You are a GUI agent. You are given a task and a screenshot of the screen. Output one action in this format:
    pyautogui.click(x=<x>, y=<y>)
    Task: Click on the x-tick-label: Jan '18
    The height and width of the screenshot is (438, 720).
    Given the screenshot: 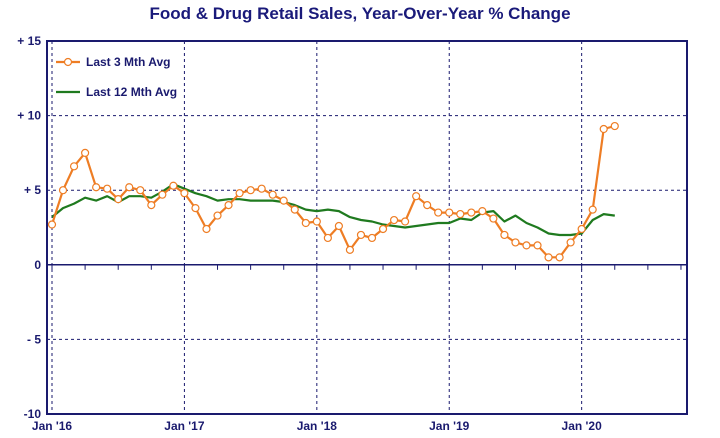 What is the action you would take?
    pyautogui.click(x=317, y=426)
    